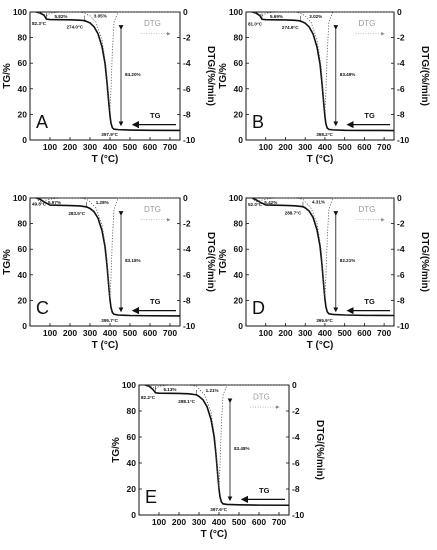 The image size is (437, 550). Describe the element at coordinates (155, 115) in the screenshot. I see `tg-series-label: TG` at that location.